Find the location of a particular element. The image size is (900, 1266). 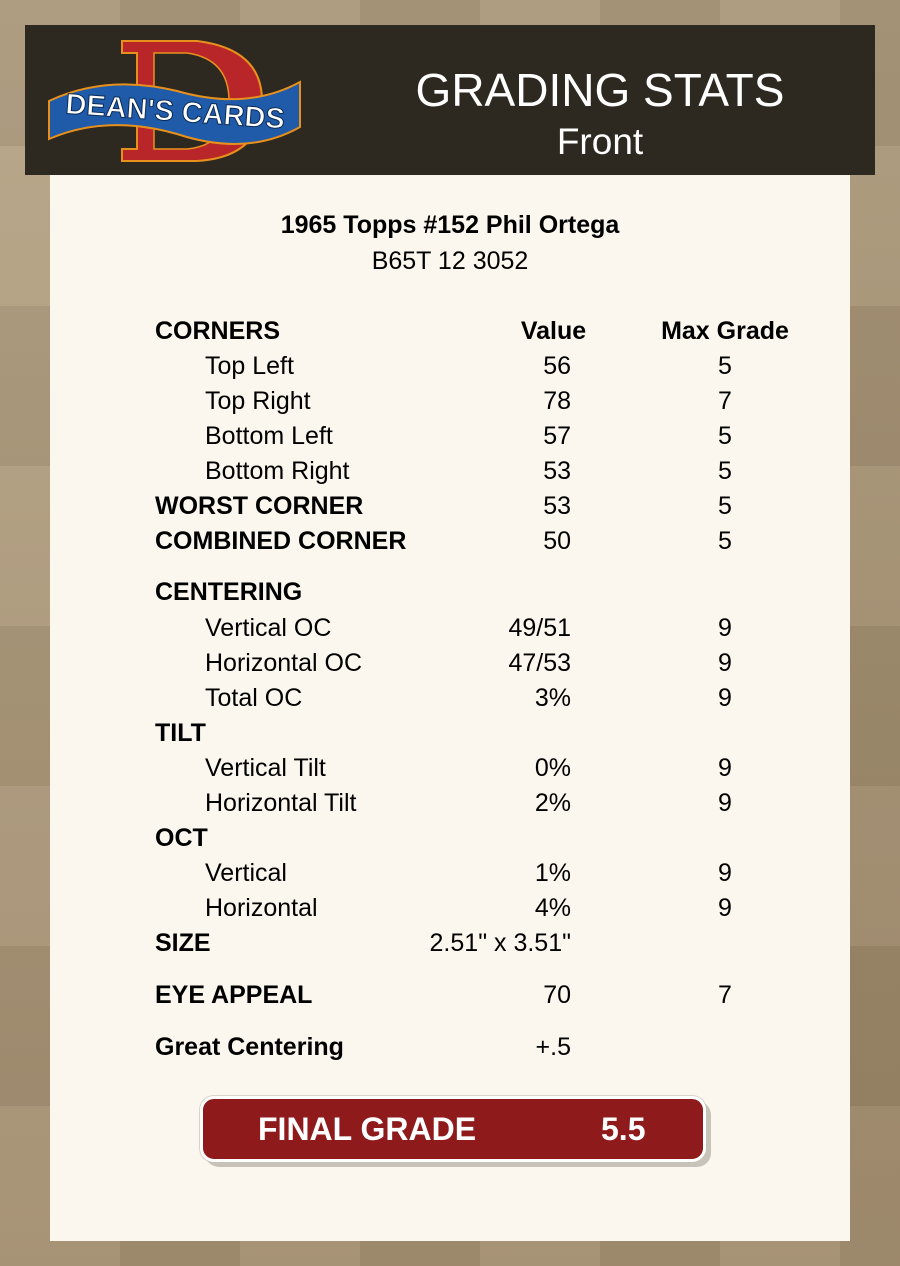

column-header-max-grade: Max Grade is located at coordinates (725, 331).